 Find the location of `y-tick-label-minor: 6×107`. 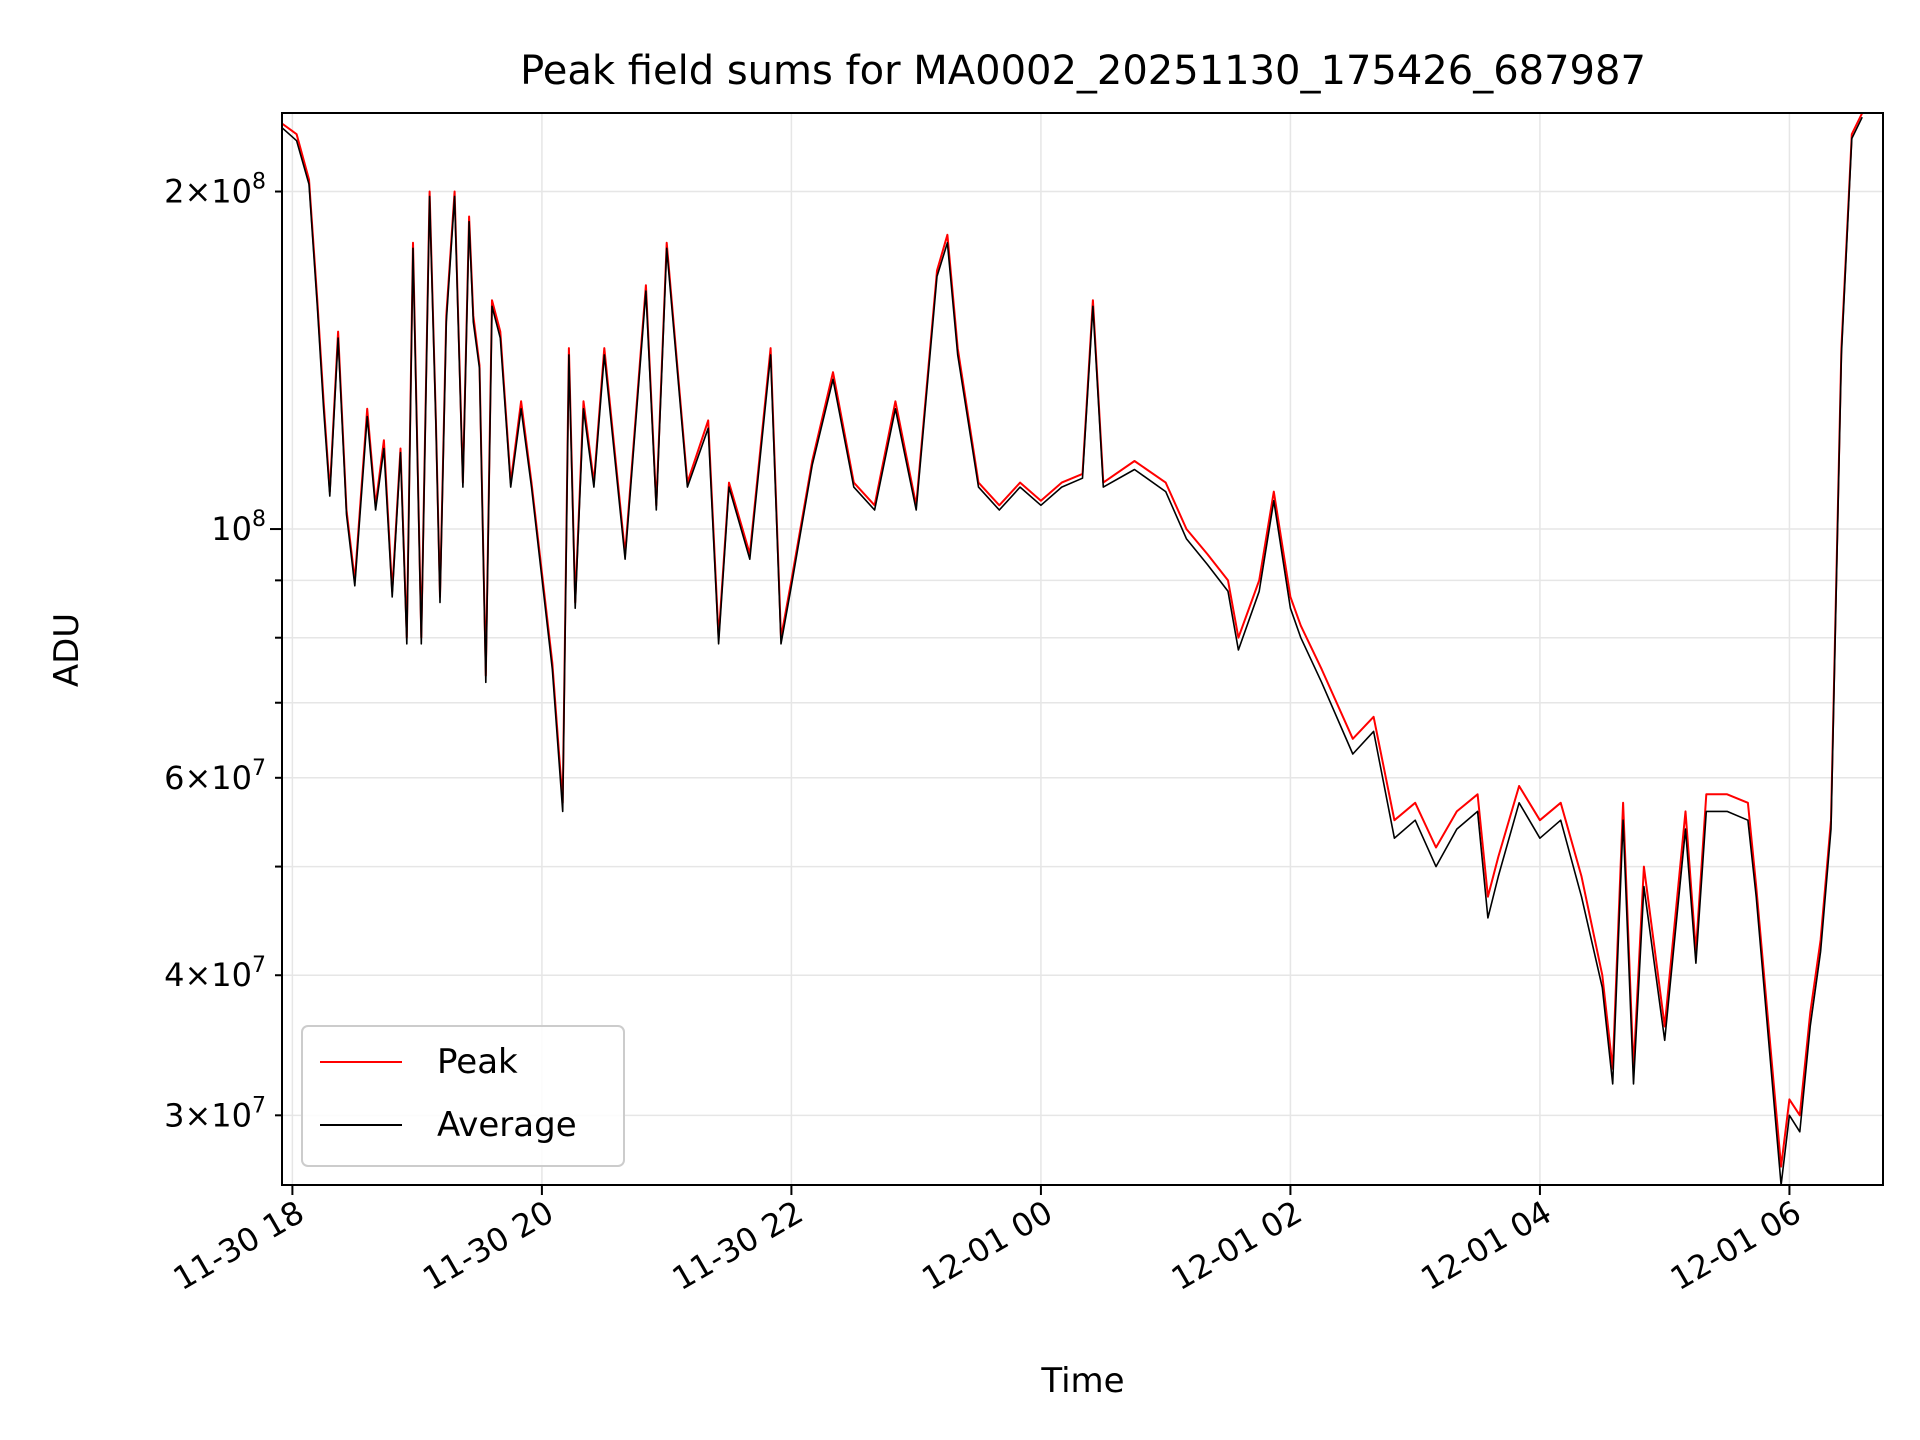

y-tick-label-minor: 6×107 is located at coordinates (215, 776).